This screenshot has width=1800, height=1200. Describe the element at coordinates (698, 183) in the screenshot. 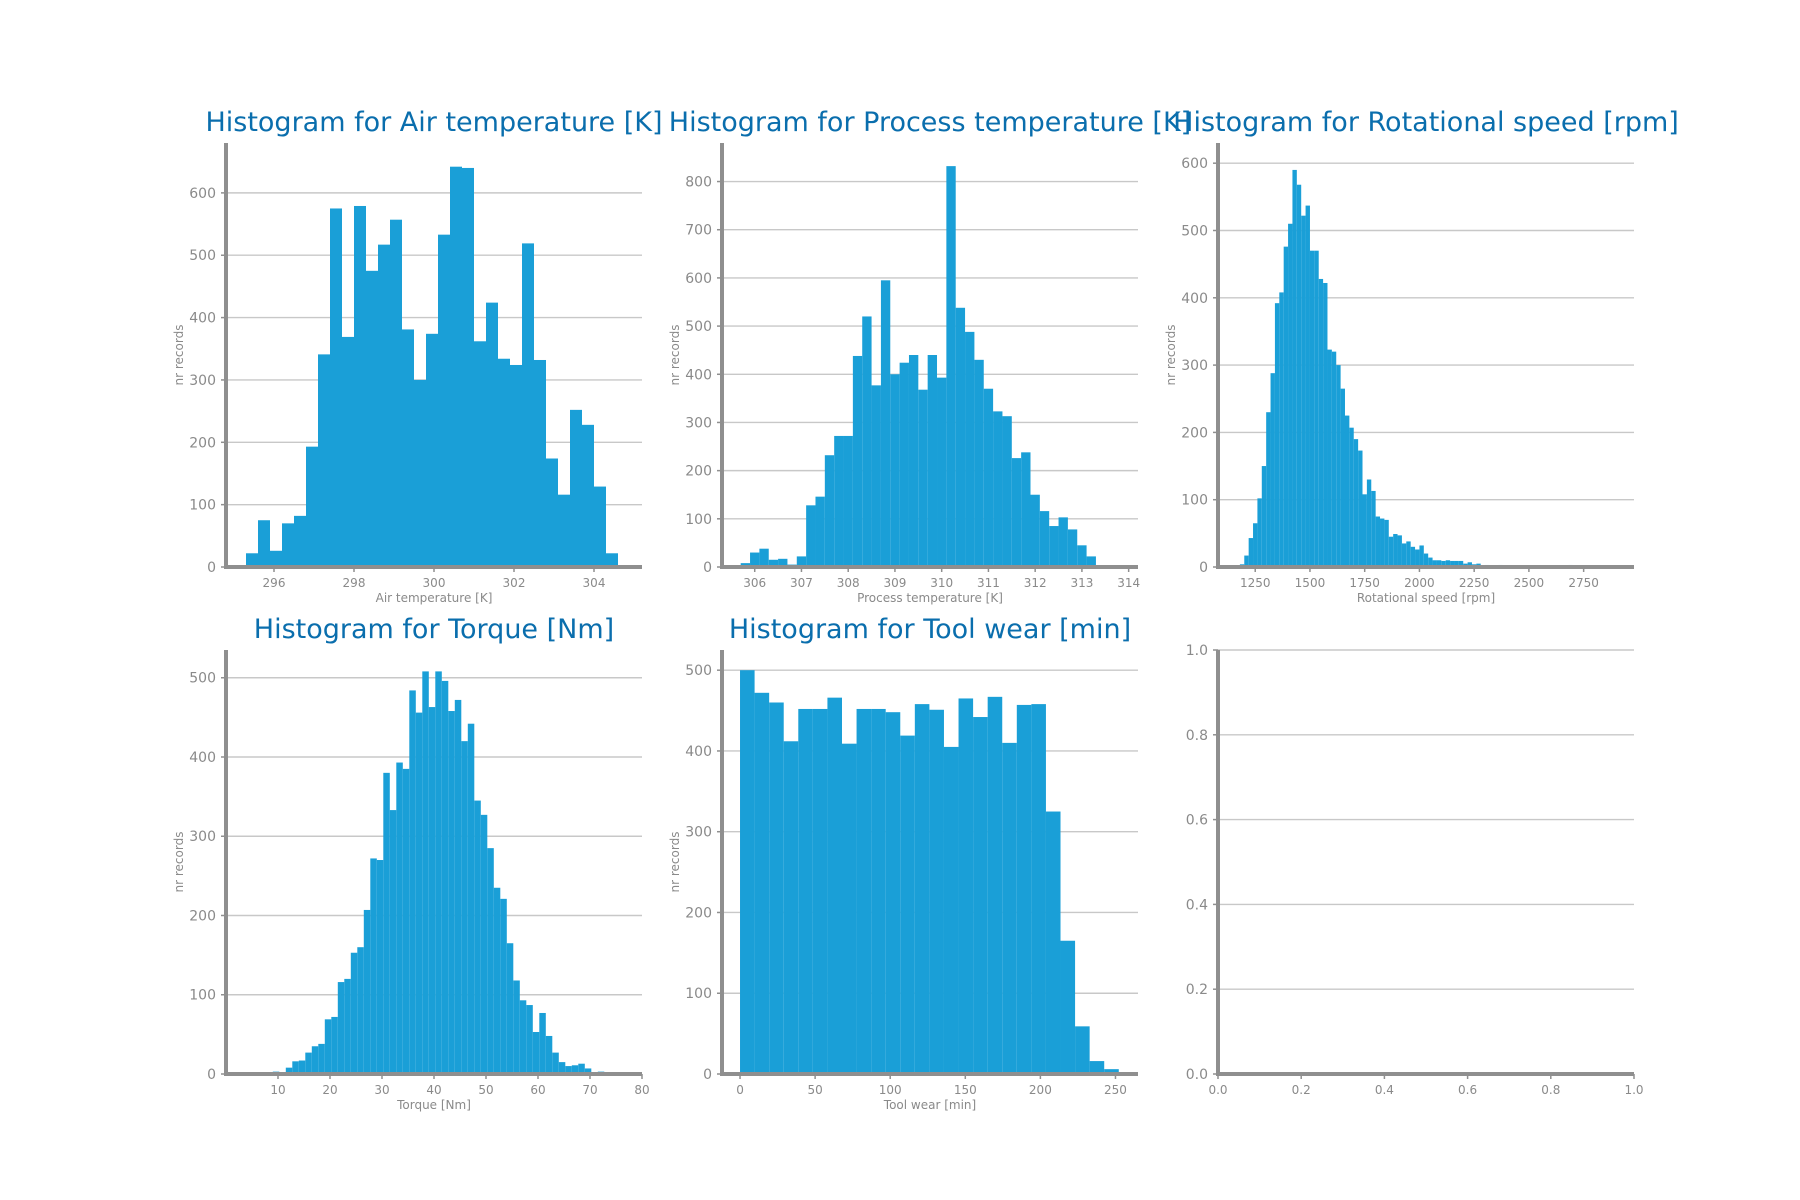

I see `y-tick-label: 800` at that location.